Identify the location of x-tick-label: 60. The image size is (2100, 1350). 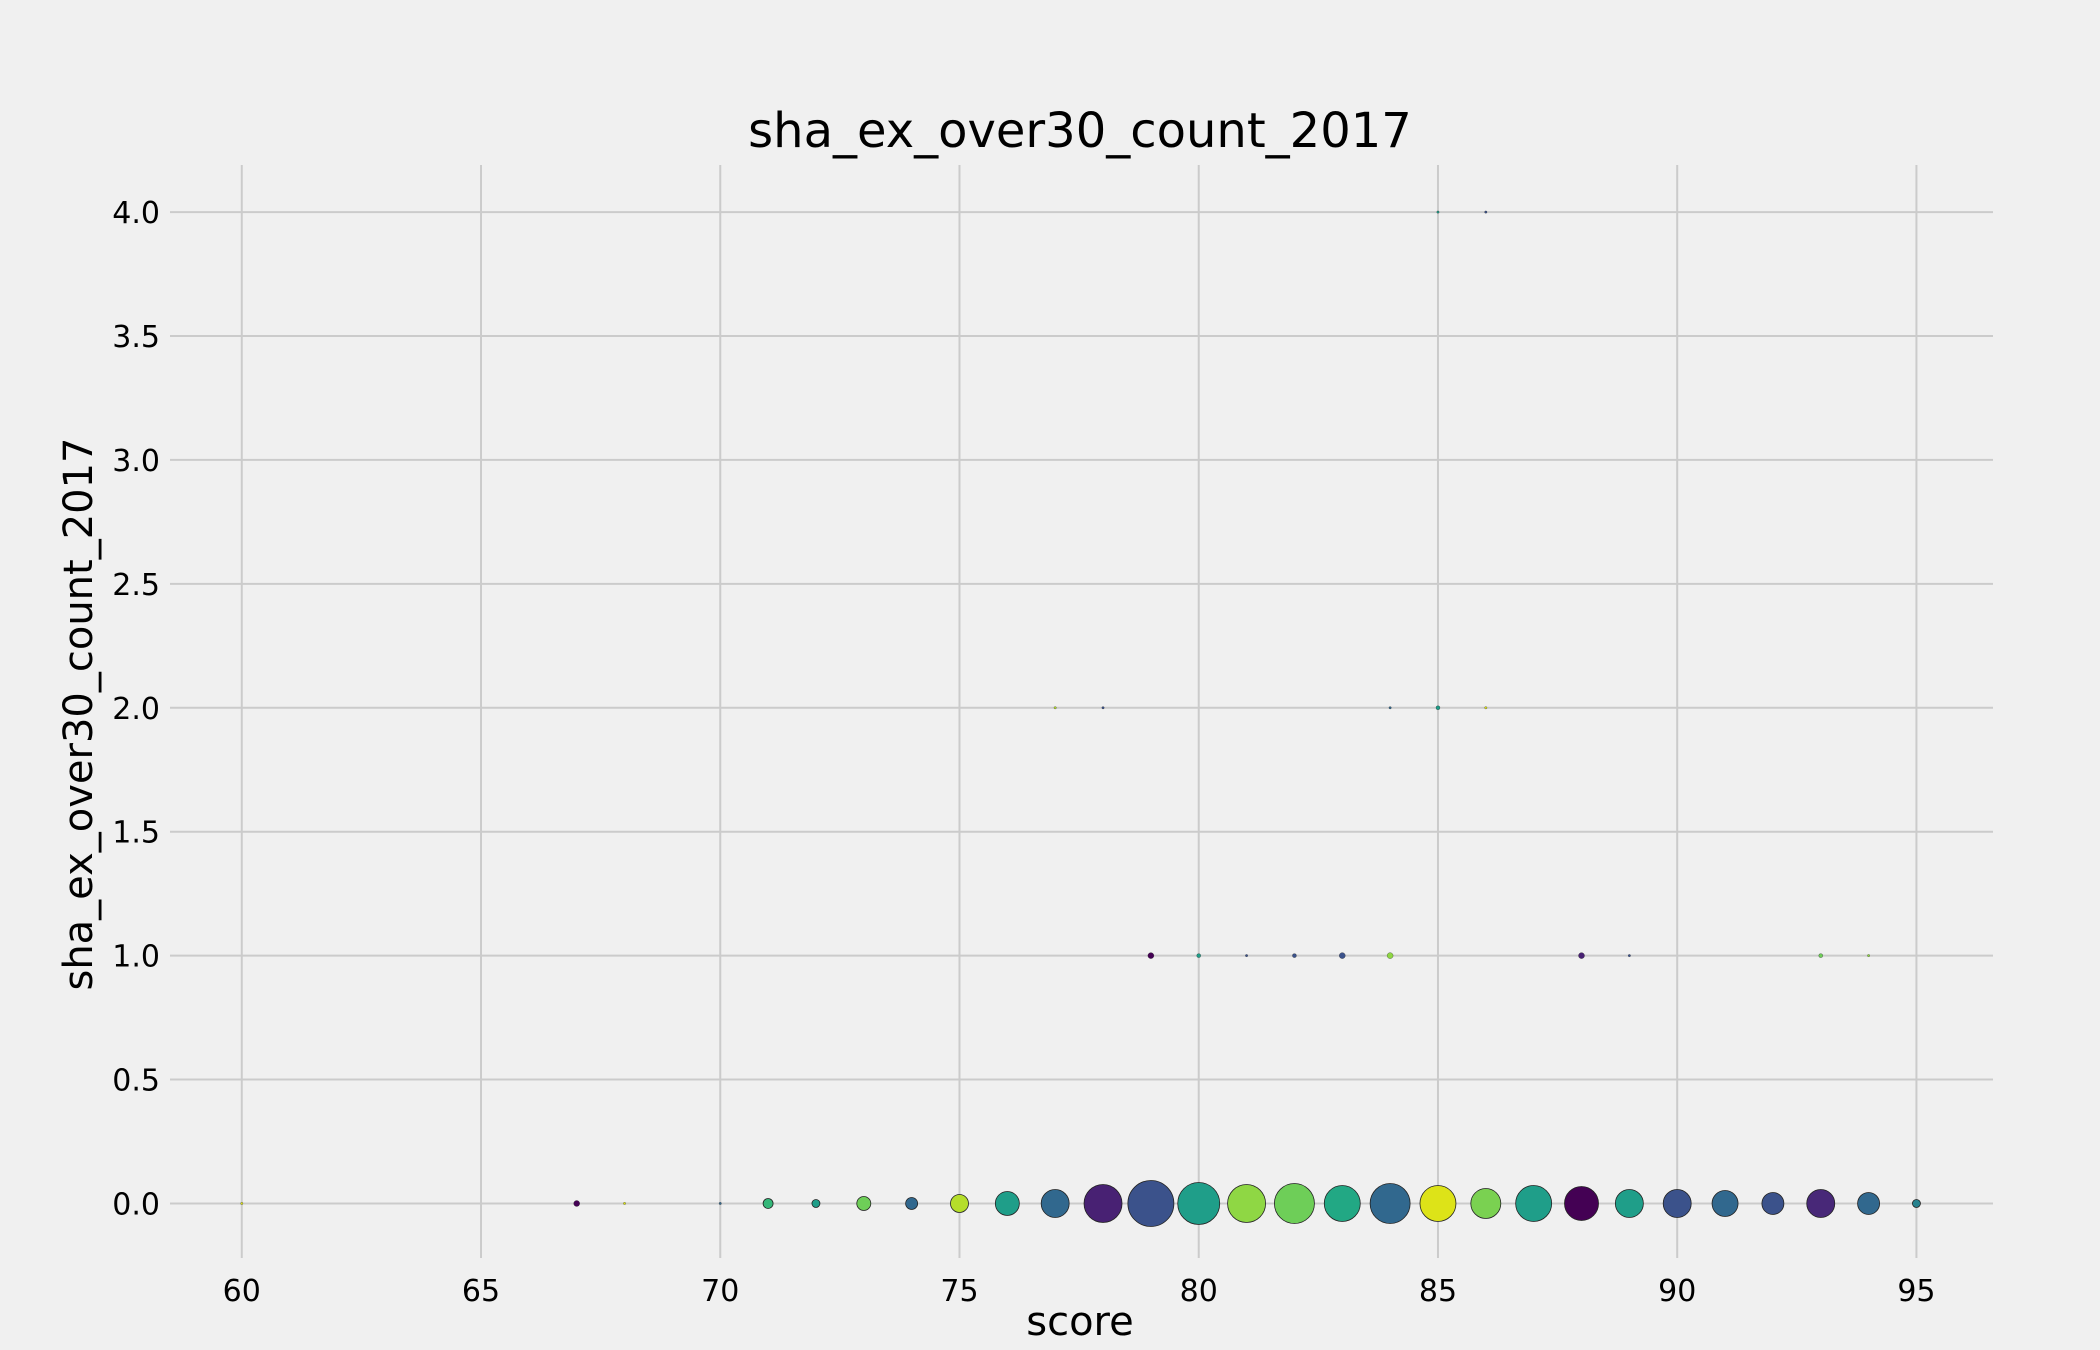
(242, 1291).